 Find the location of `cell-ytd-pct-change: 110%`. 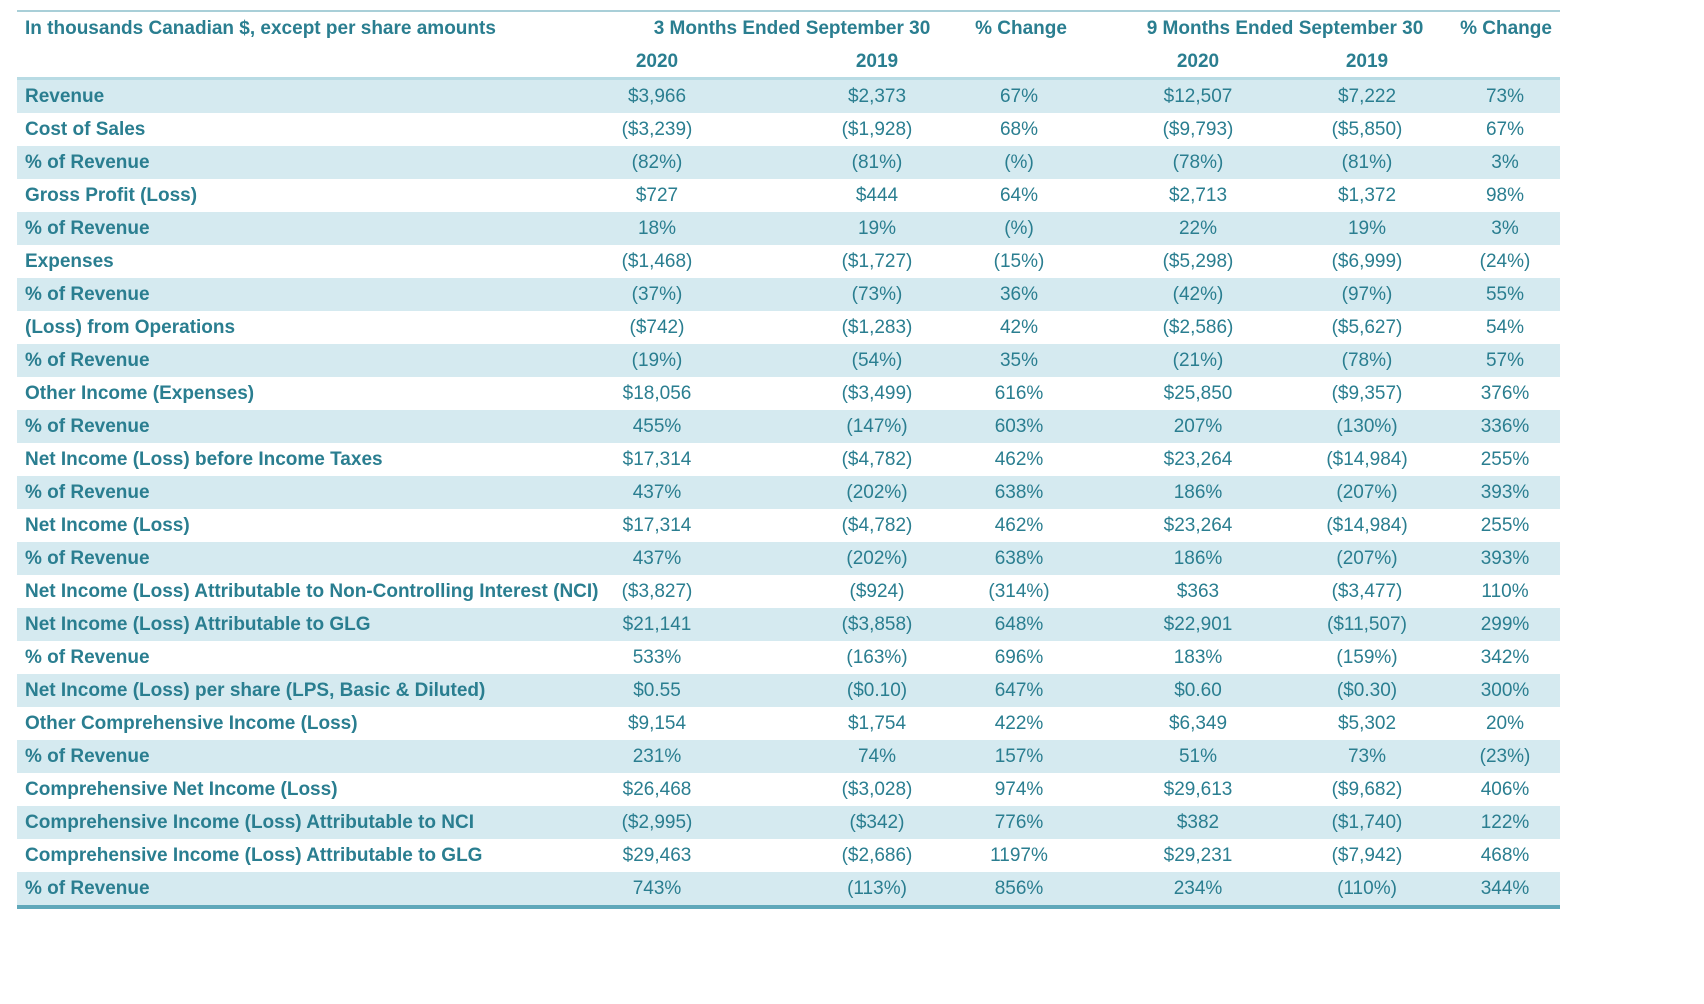

cell-ytd-pct-change: 110% is located at coordinates (1505, 591).